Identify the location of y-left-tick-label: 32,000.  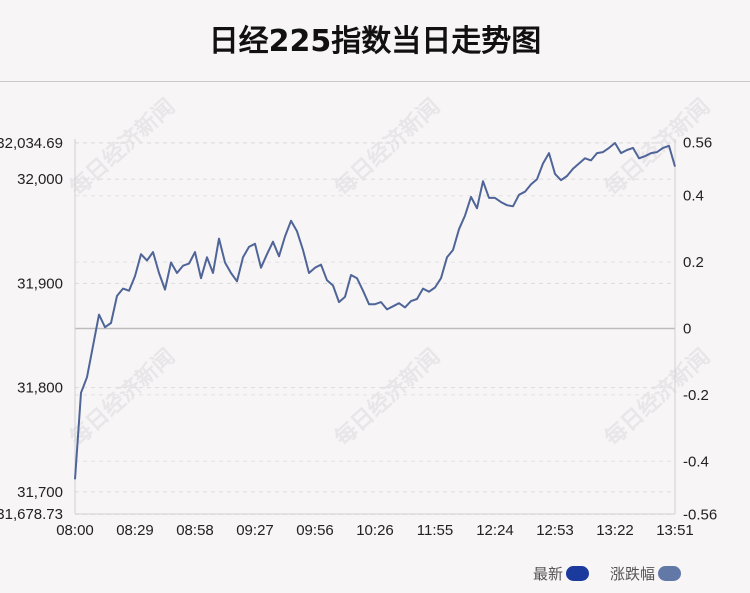
(40, 179).